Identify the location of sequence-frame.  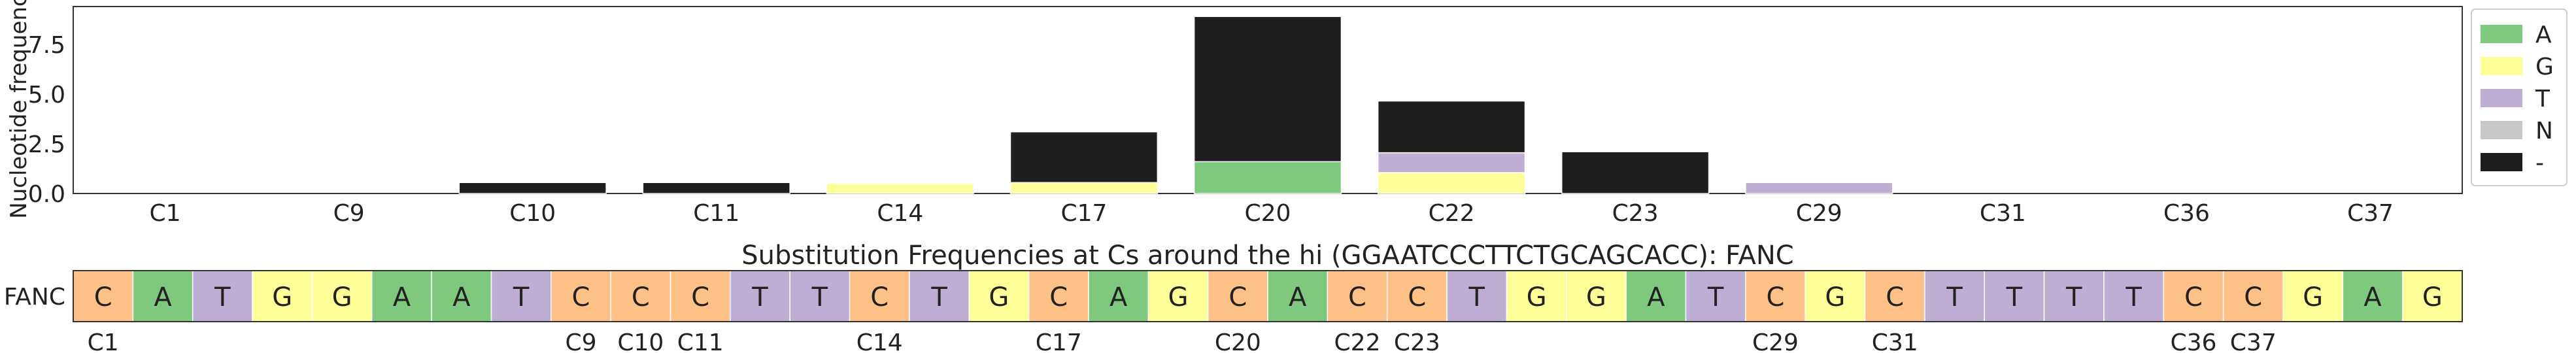
(1268, 296).